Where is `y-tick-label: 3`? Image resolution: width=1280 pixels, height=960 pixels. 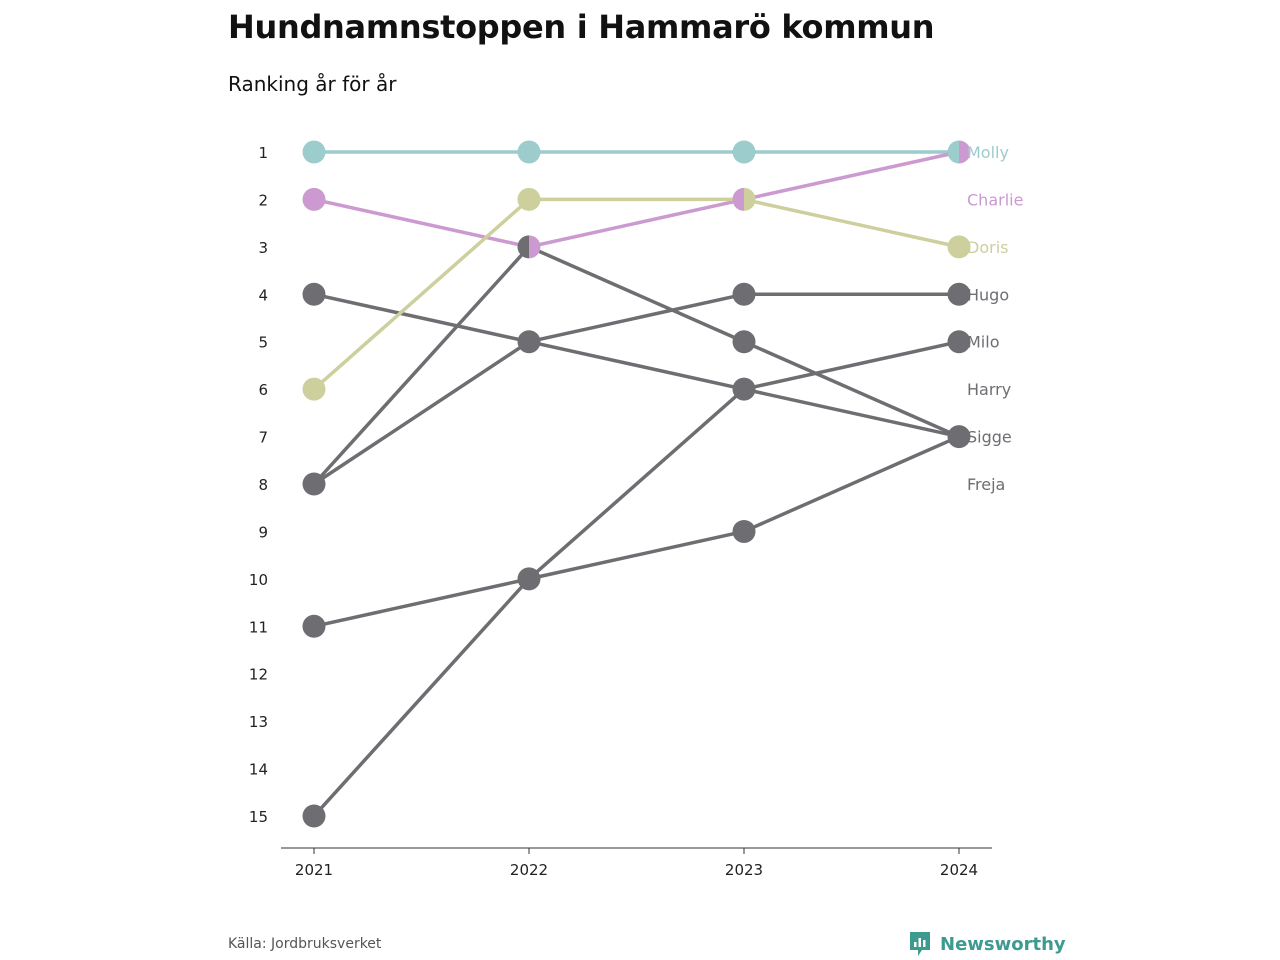
y-tick-label: 3 is located at coordinates (263, 248).